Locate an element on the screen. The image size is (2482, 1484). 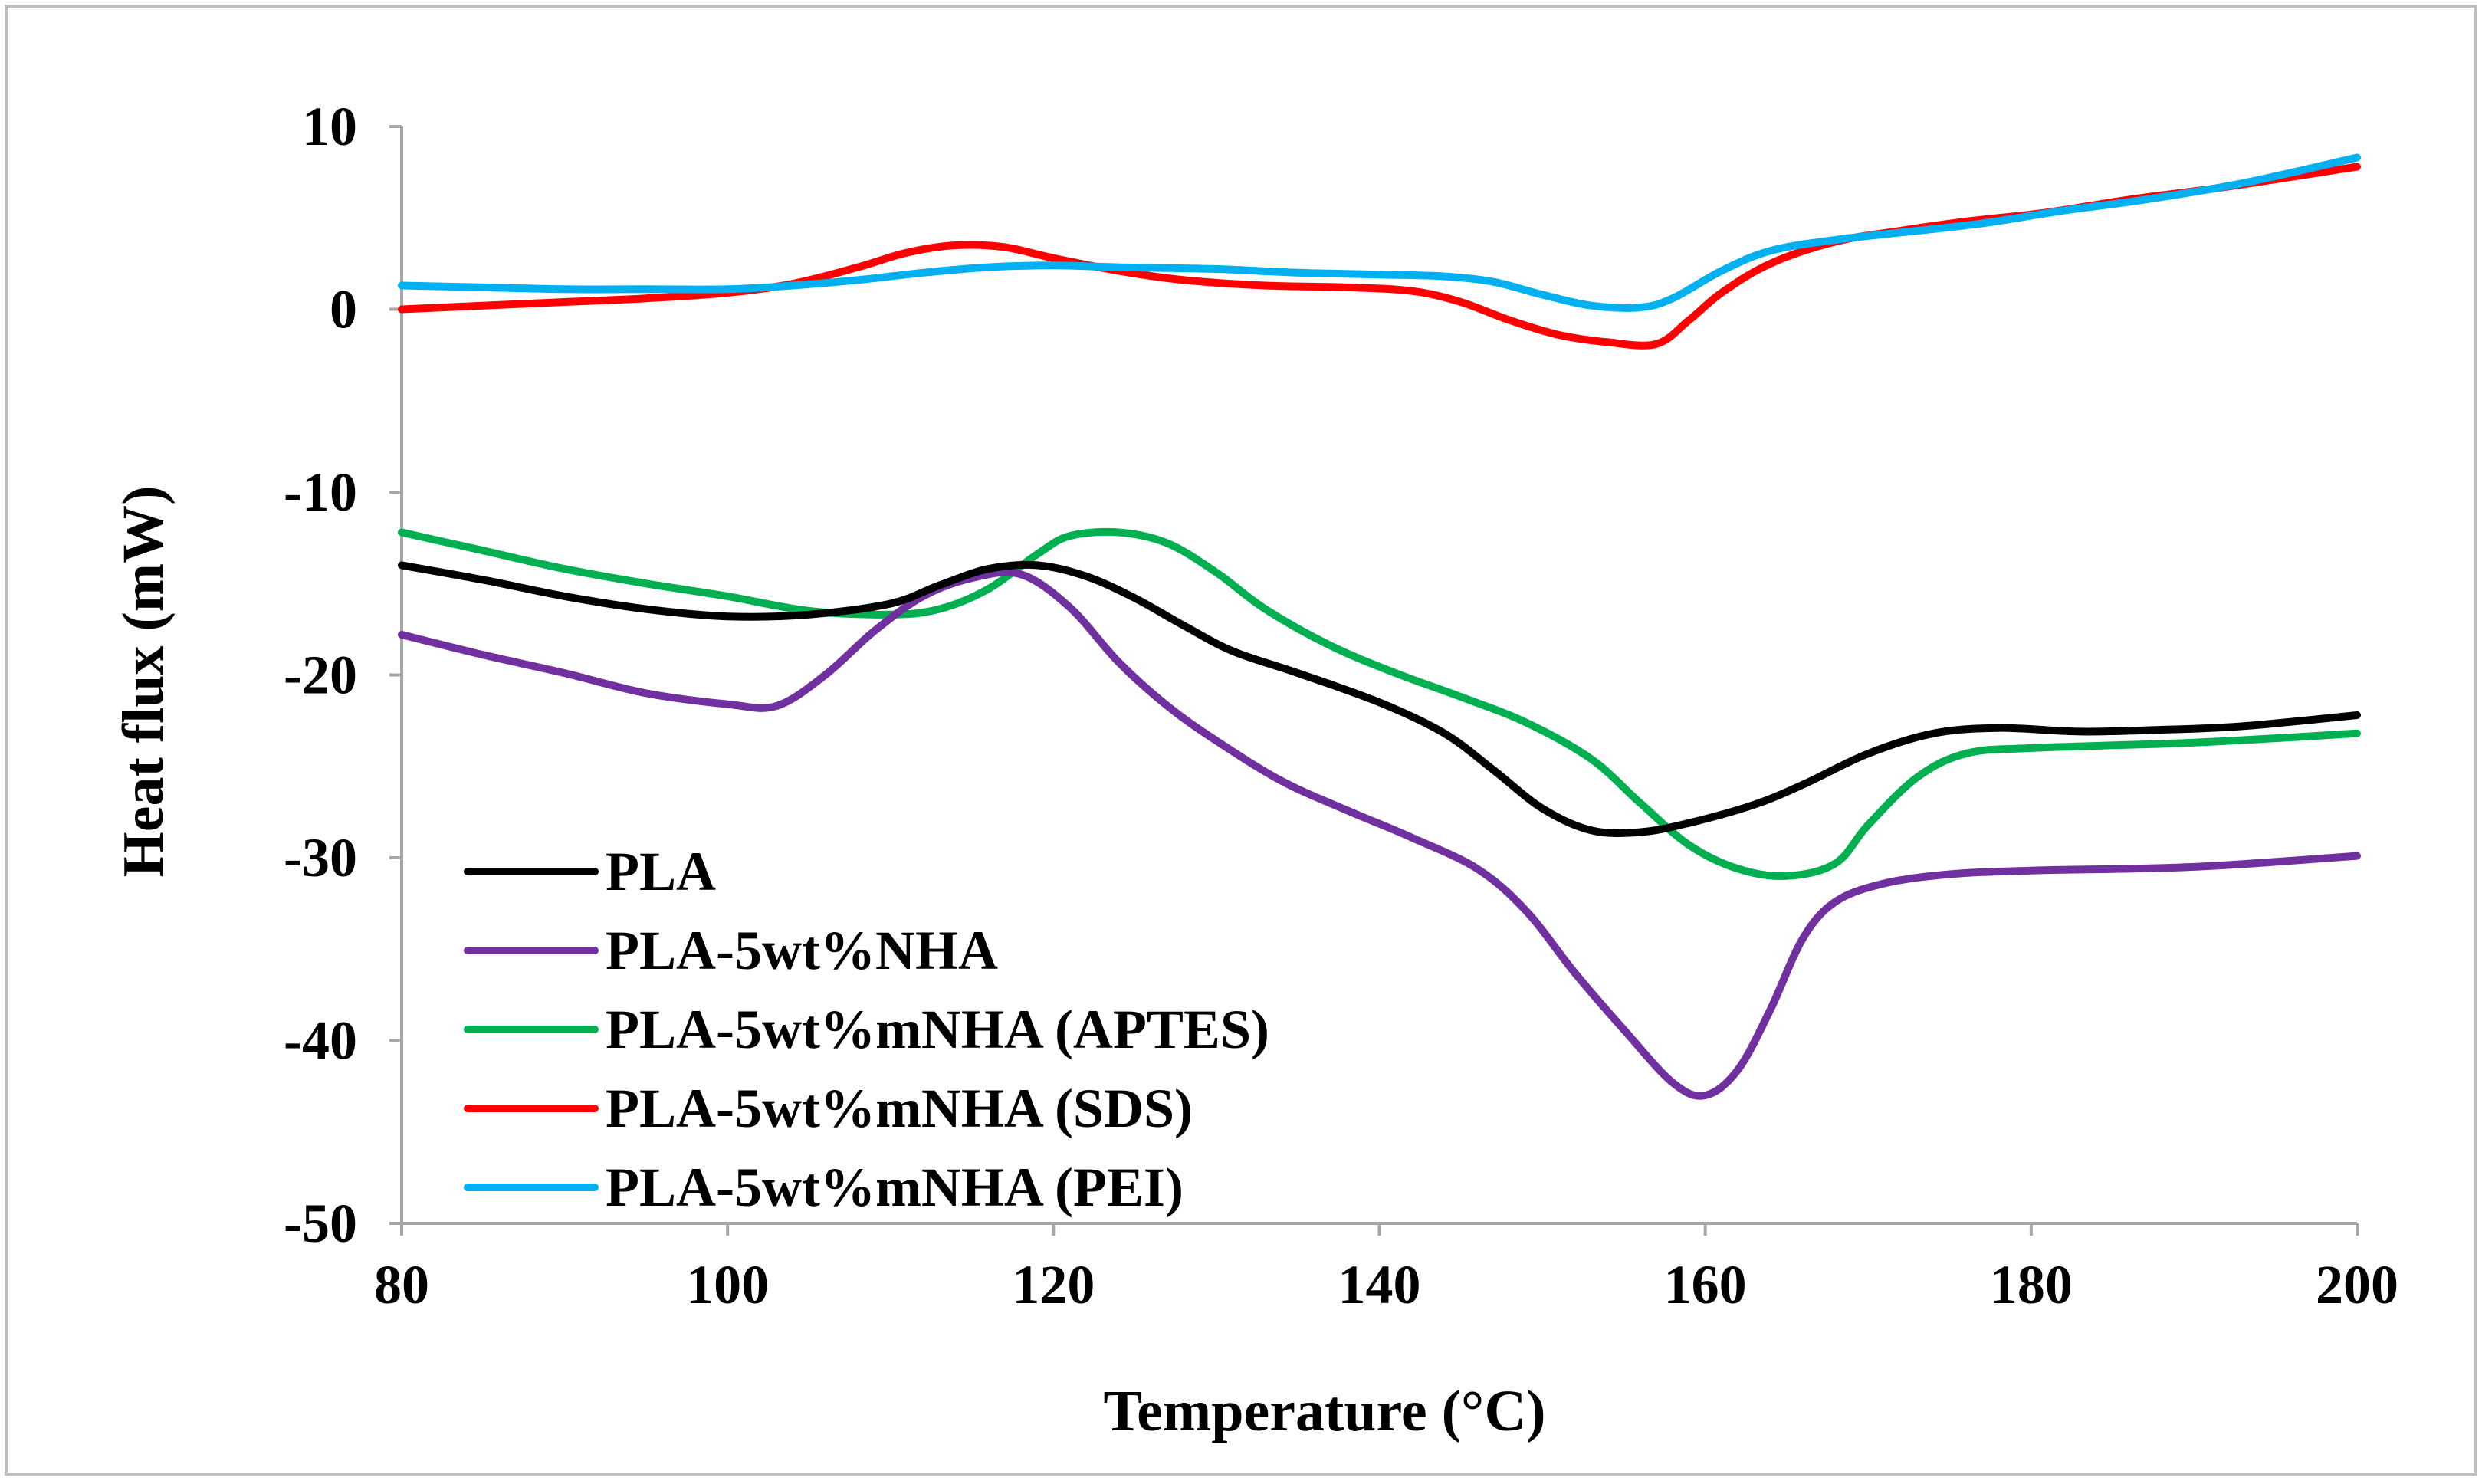
y-tick-label: -30 is located at coordinates (321, 857).